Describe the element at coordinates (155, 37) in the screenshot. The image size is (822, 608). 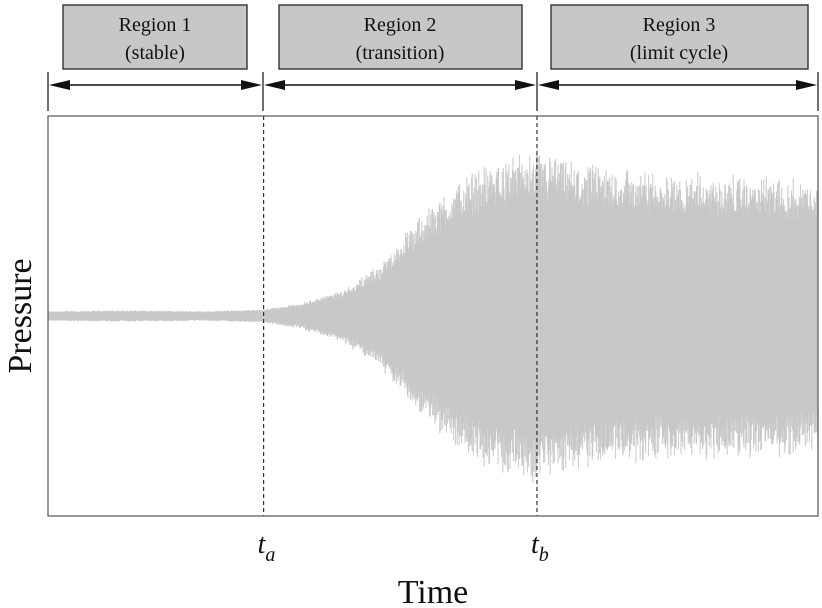
I see `region-1-box` at that location.